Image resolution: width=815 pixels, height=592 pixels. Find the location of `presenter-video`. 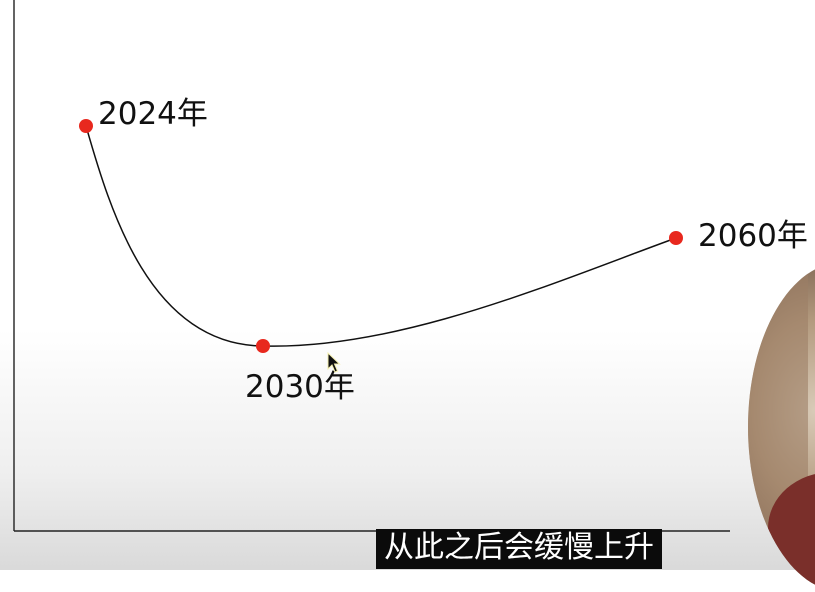

presenter-video is located at coordinates (781, 427).